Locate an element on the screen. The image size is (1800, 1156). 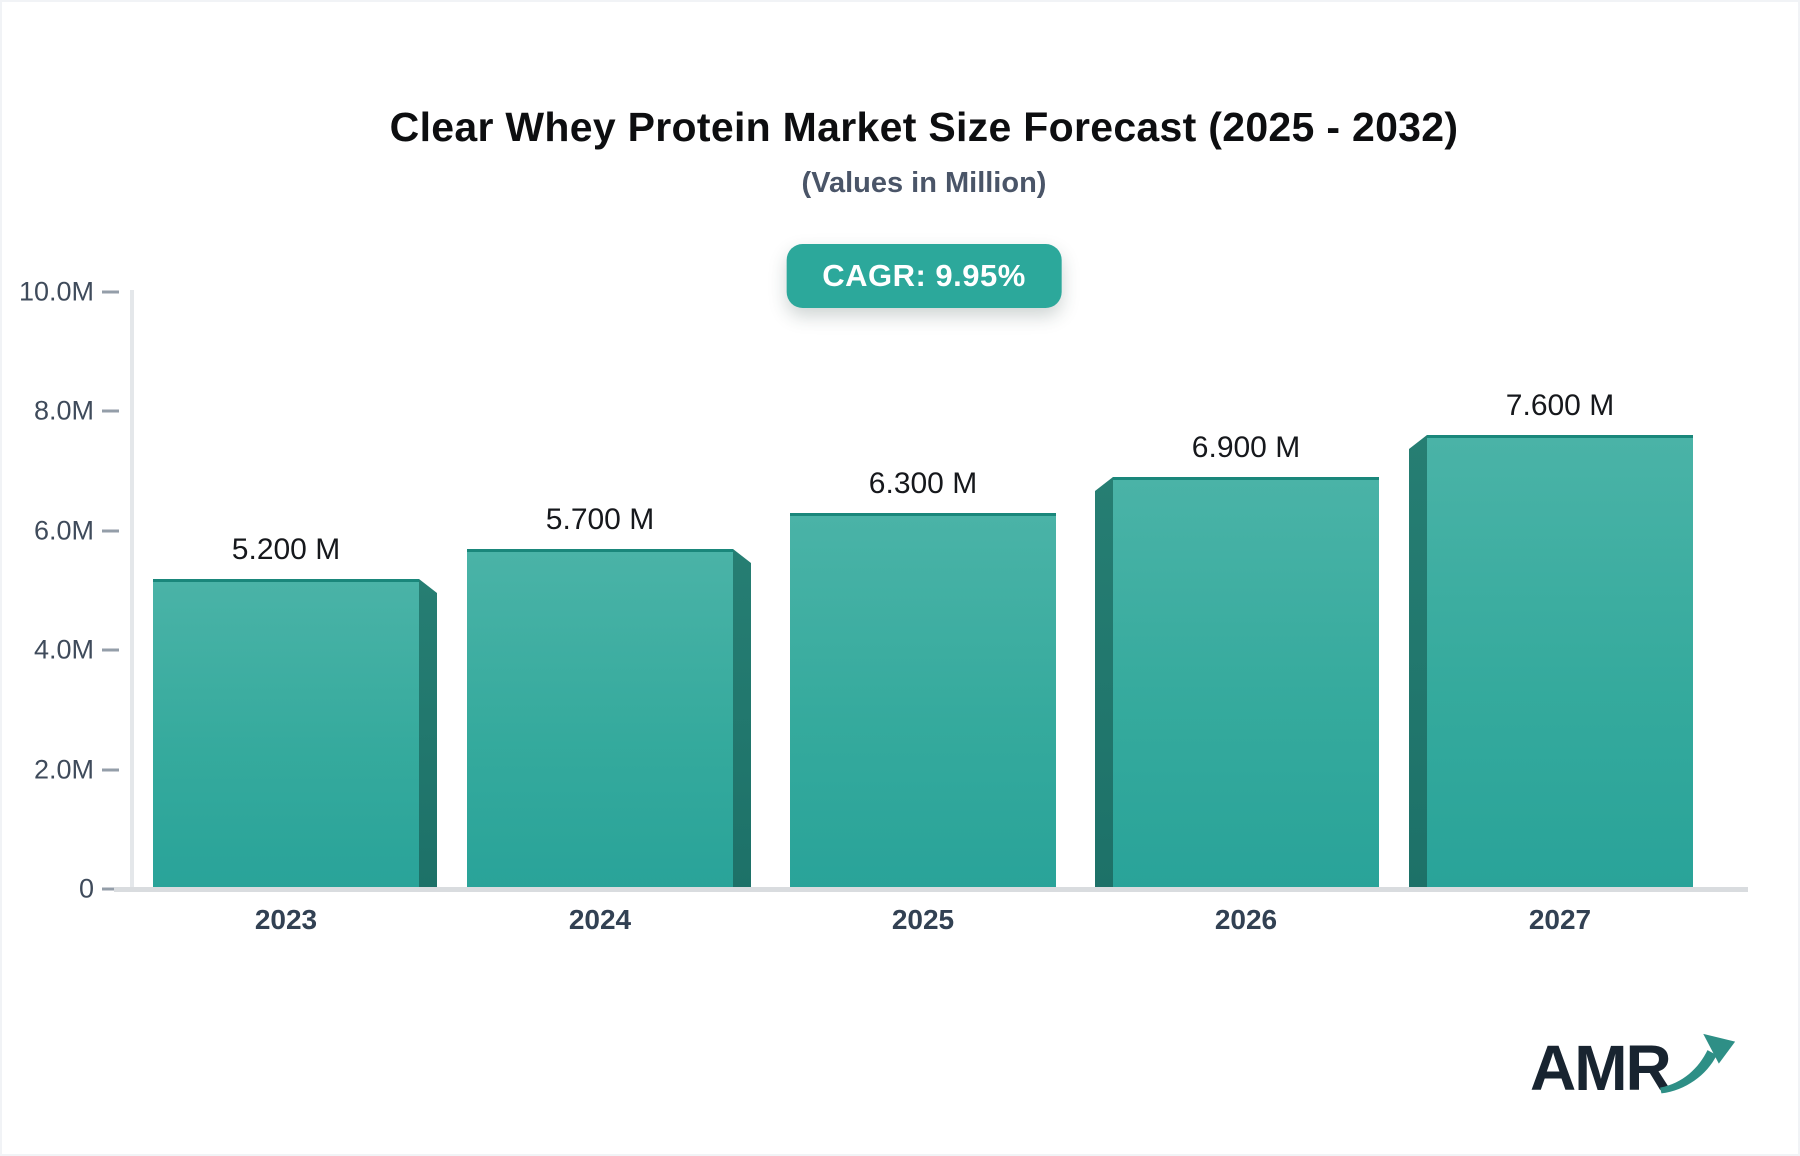
y-tick-label: 0 is located at coordinates (86, 888).